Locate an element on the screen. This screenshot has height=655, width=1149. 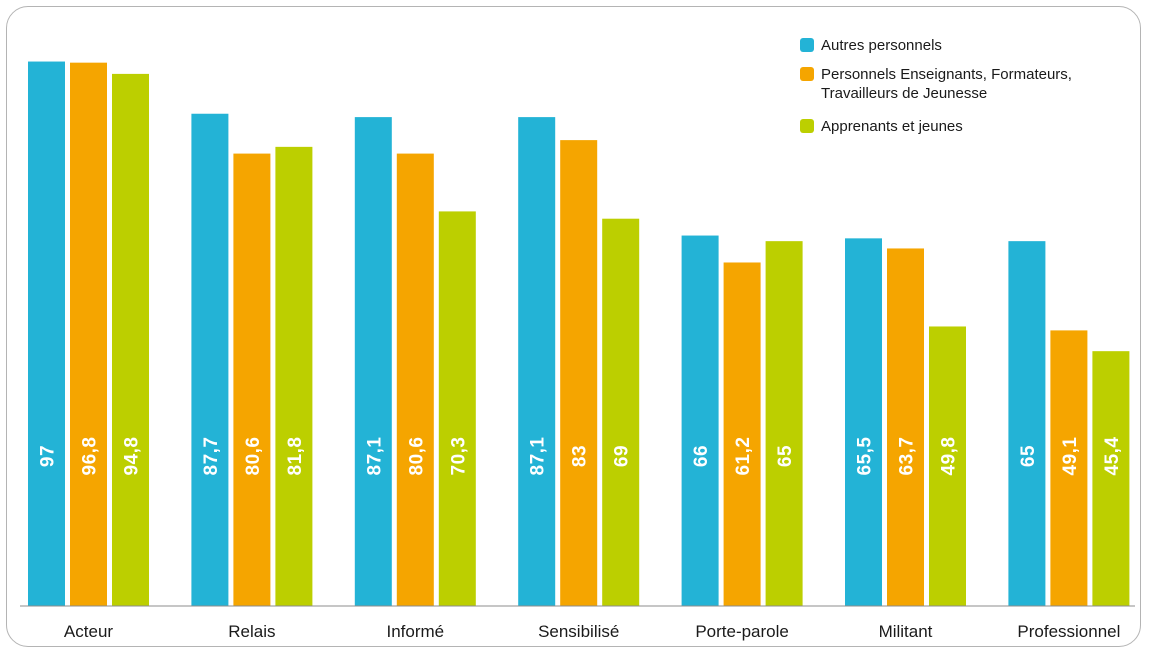
bar-value-label: 81,8 is located at coordinates (295, 456).